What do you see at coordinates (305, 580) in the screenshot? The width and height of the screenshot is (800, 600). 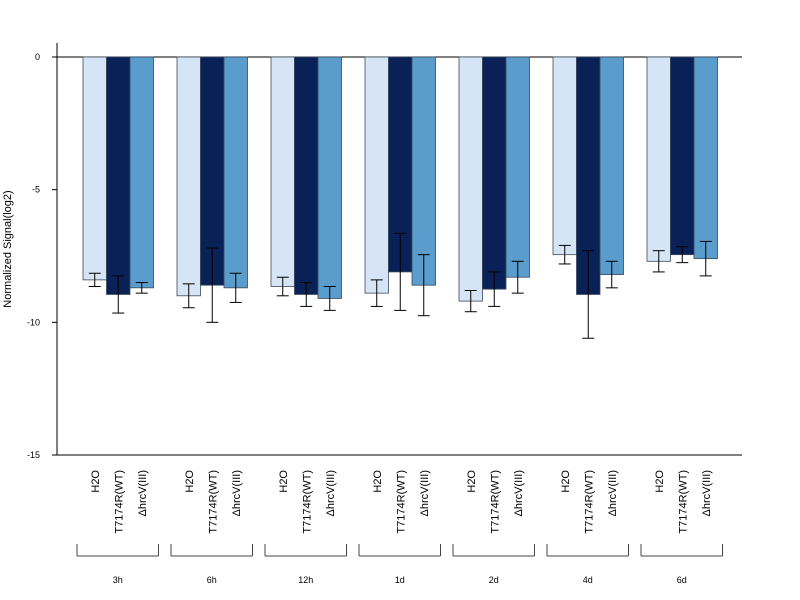 I see `group-label: 12h` at bounding box center [305, 580].